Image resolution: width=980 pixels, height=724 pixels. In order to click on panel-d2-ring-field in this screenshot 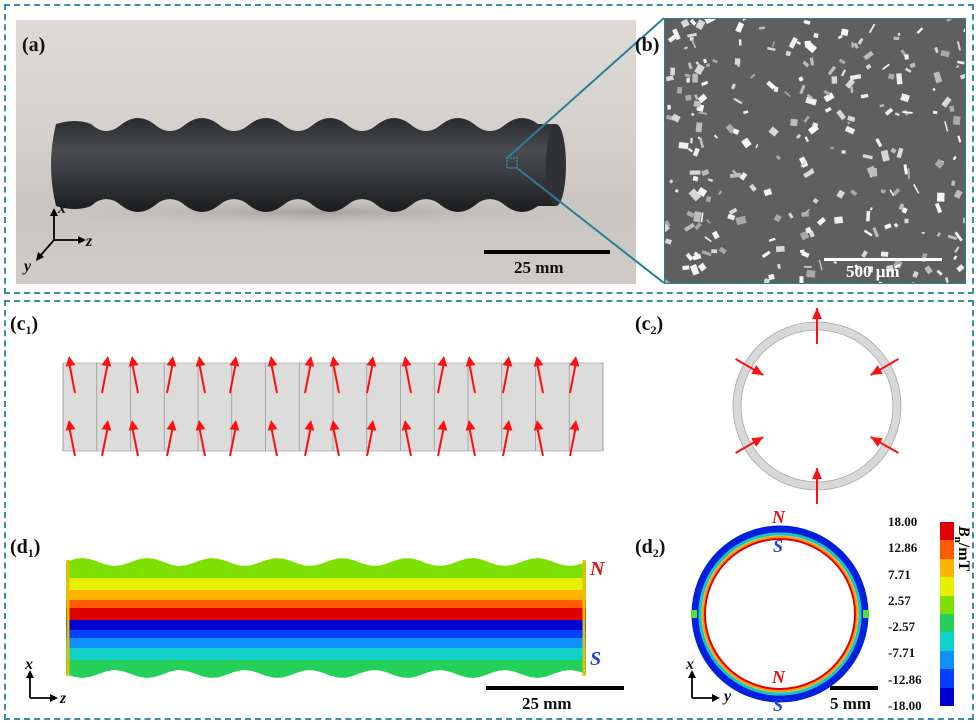, I will do `click(780, 614)`.